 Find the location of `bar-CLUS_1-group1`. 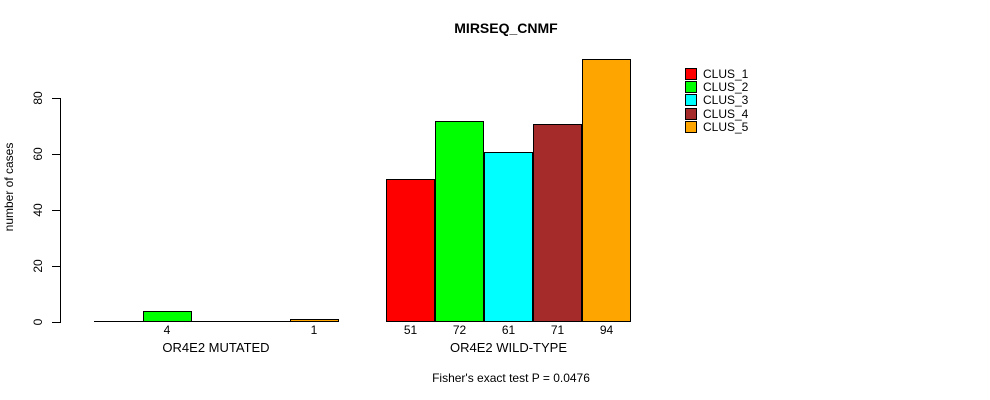

bar-CLUS_1-group1 is located at coordinates (410, 250).